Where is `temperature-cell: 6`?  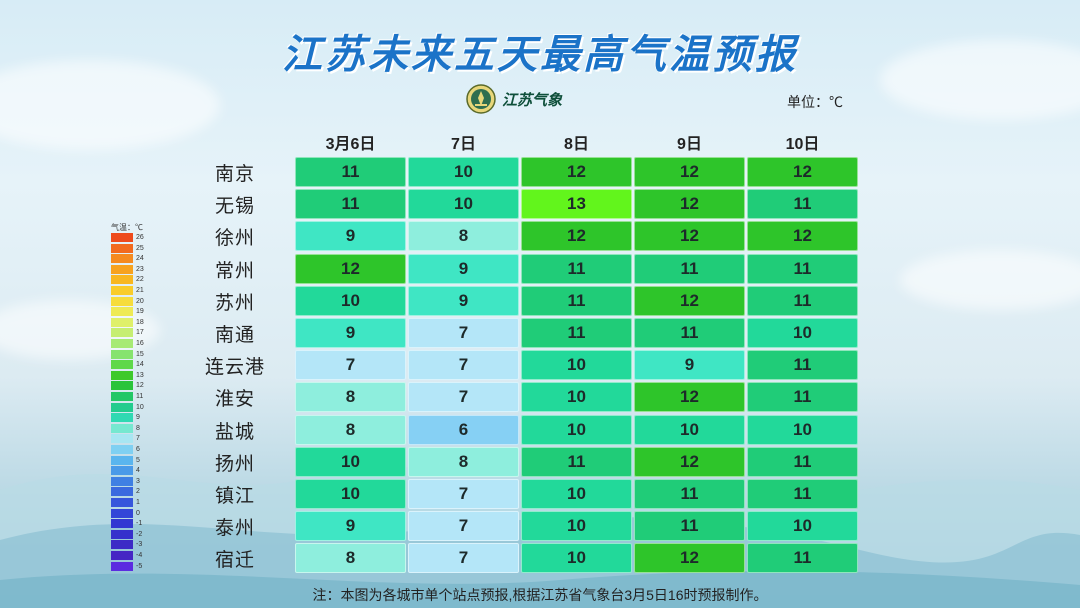
temperature-cell: 6 is located at coordinates (463, 429).